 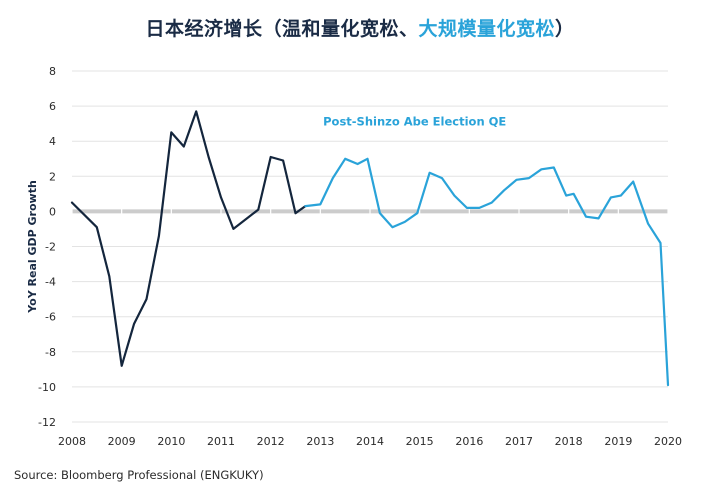 What do you see at coordinates (72, 441) in the screenshot?
I see `x-tick-label: 2008` at bounding box center [72, 441].